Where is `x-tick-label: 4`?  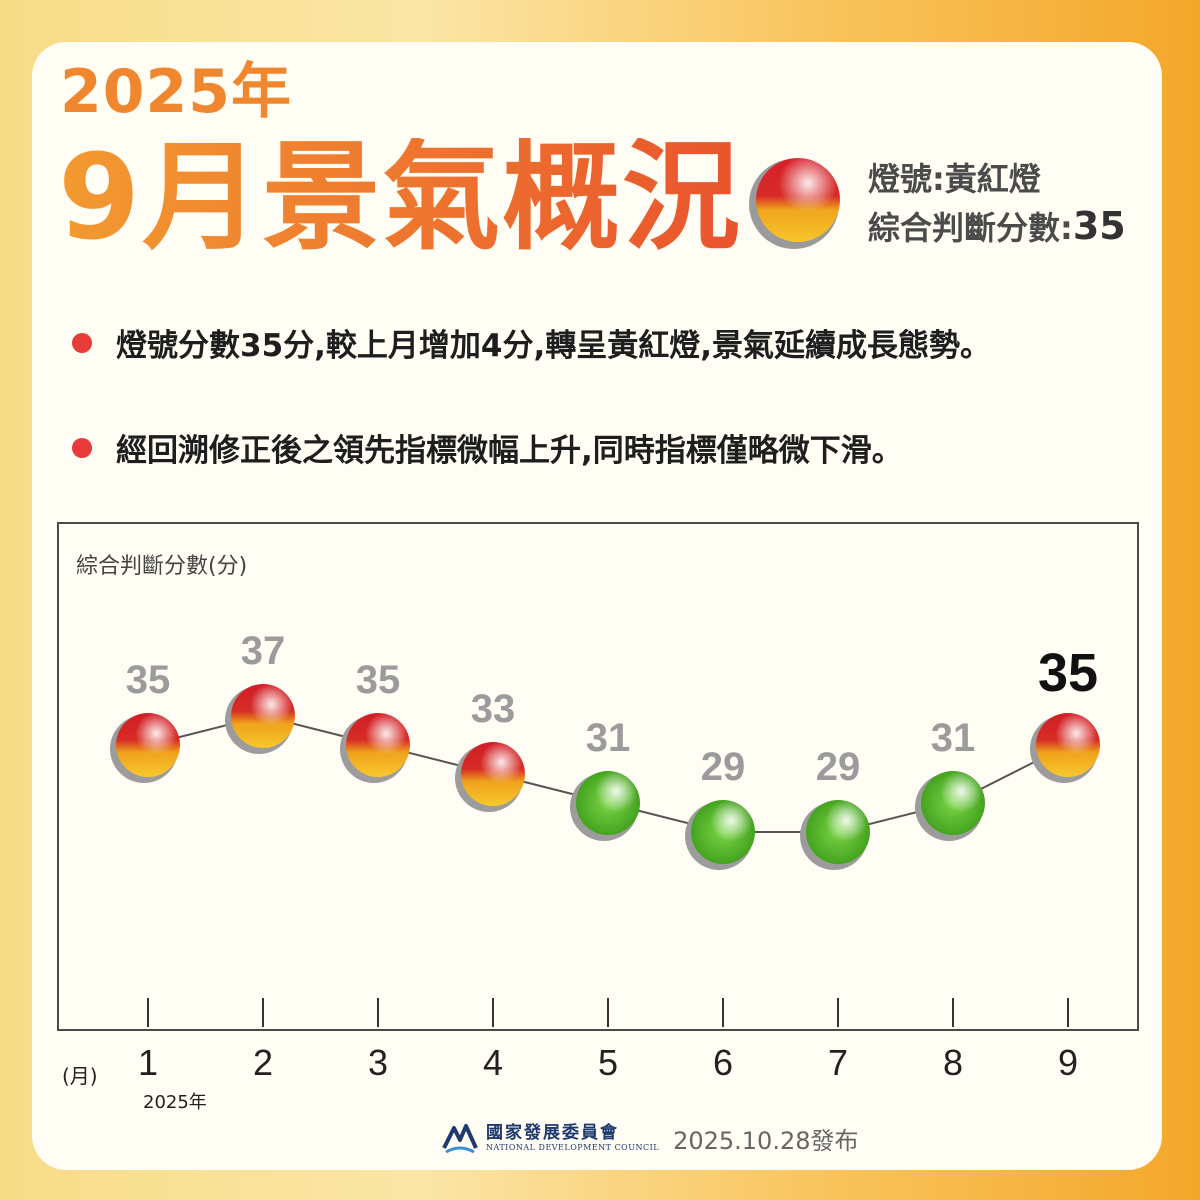
x-tick-label: 4 is located at coordinates (493, 1062).